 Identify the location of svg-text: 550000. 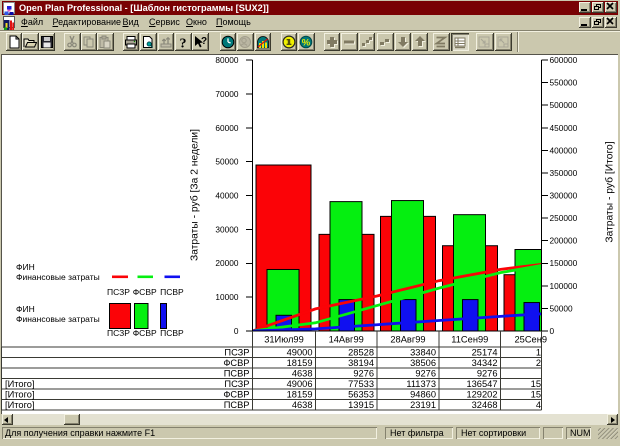
(564, 83).